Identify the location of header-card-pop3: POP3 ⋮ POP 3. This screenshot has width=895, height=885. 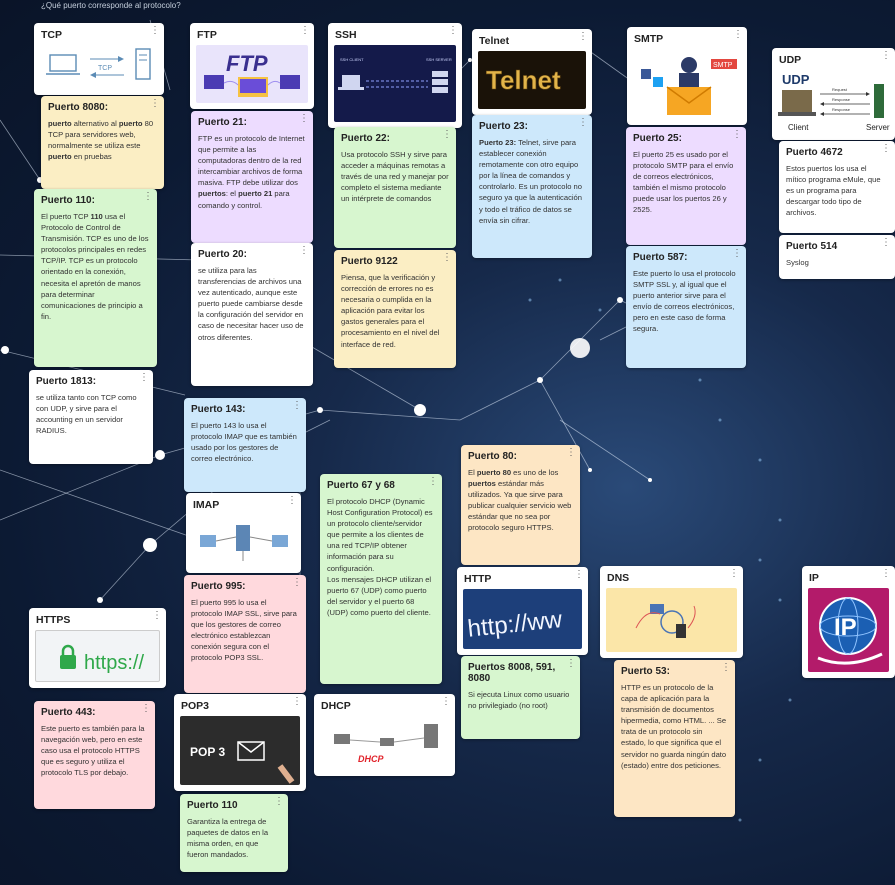
(240, 742).